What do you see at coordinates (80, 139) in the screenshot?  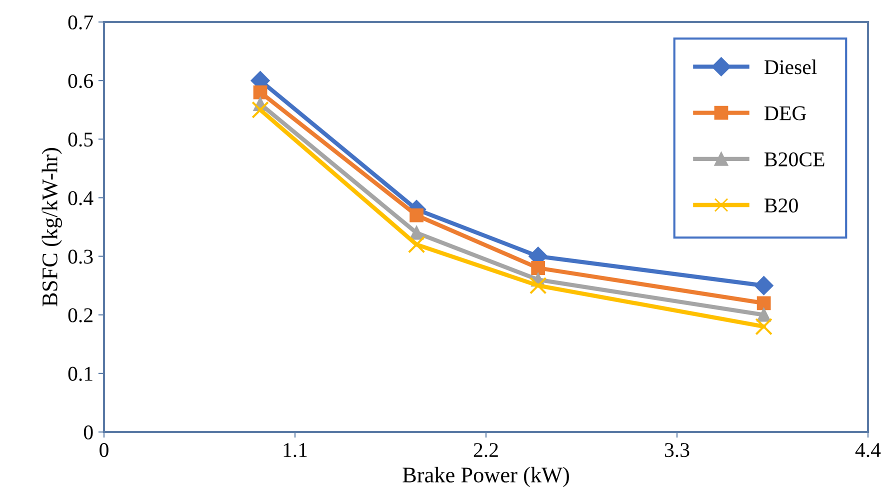 I see `y-tick-label: 0.5` at bounding box center [80, 139].